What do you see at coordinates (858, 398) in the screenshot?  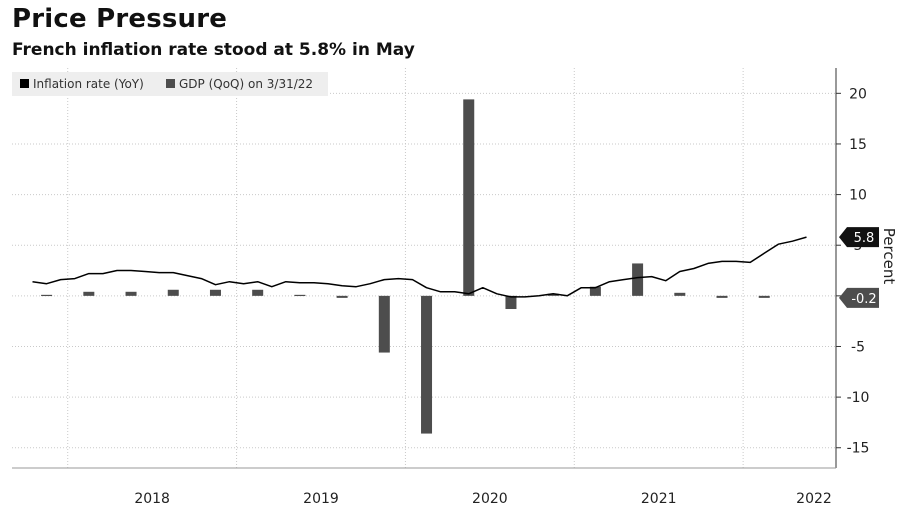 I see `y-tick-label: -10` at bounding box center [858, 398].